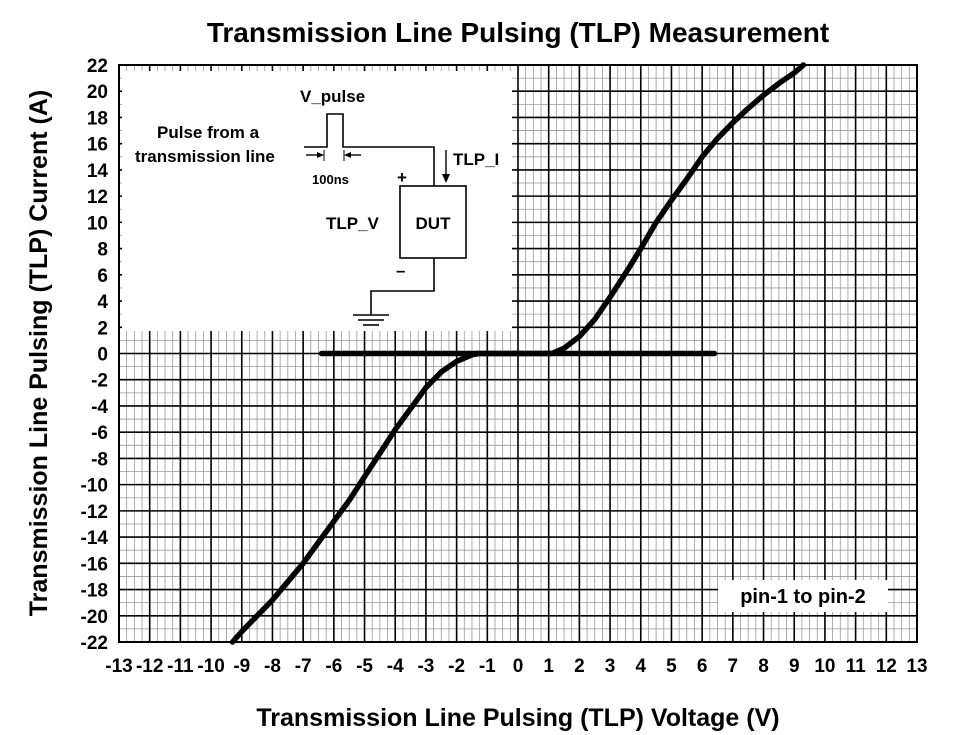 This screenshot has width=954, height=735. What do you see at coordinates (640, 666) in the screenshot?
I see `x-tick-label: 4` at bounding box center [640, 666].